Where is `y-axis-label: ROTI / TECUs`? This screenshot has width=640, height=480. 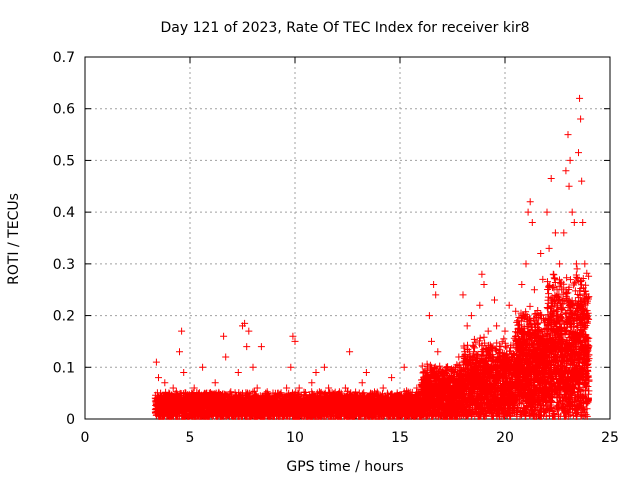 y-axis-label: ROTI / TECUs is located at coordinates (14, 239).